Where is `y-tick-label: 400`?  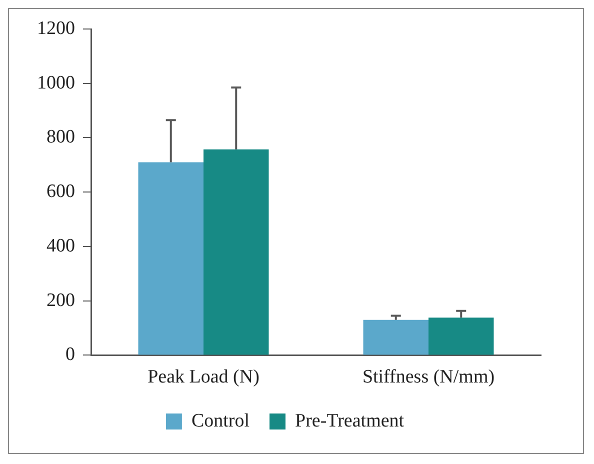 y-tick-label: 400 is located at coordinates (60, 245).